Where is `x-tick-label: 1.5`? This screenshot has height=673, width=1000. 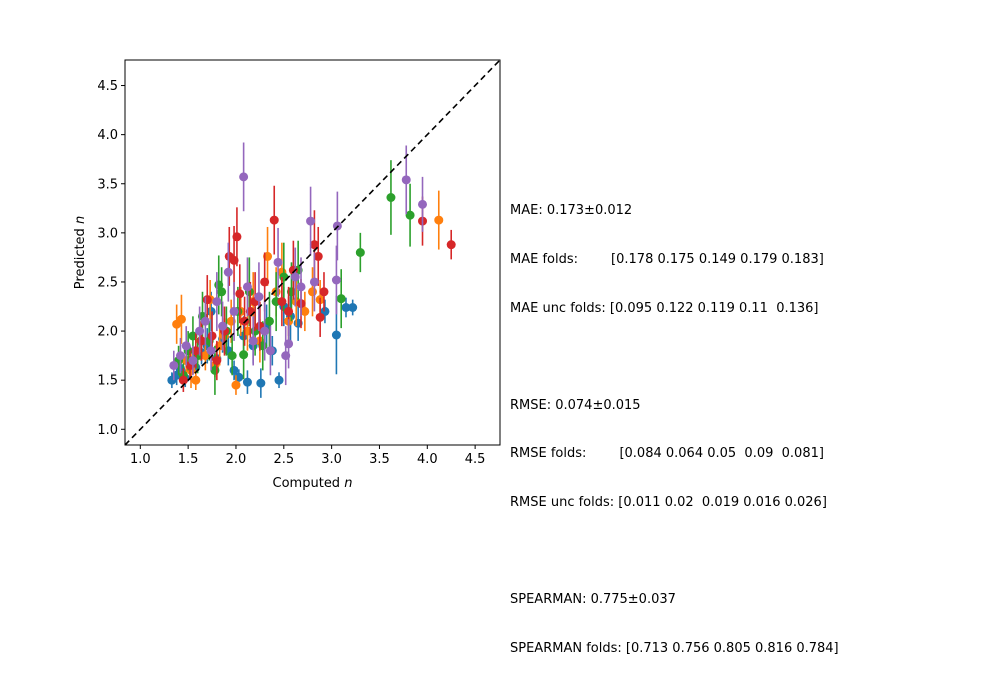
x-tick-label: 1.5 is located at coordinates (188, 459).